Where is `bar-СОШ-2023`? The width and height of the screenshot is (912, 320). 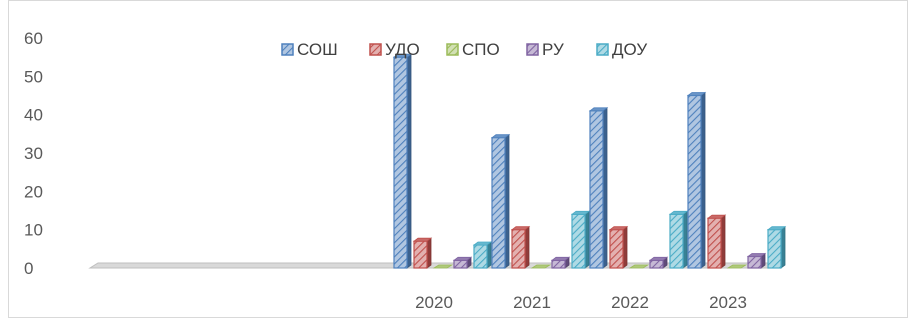 bar-СОШ-2023 is located at coordinates (696, 180).